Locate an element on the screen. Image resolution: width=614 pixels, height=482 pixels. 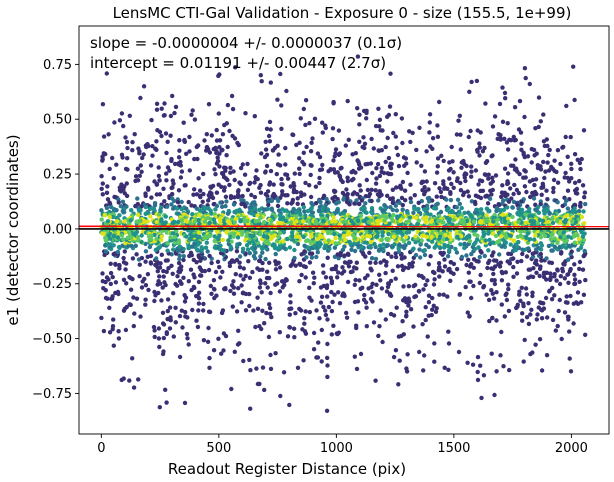
x-tick-label: 500 is located at coordinates (218, 448).